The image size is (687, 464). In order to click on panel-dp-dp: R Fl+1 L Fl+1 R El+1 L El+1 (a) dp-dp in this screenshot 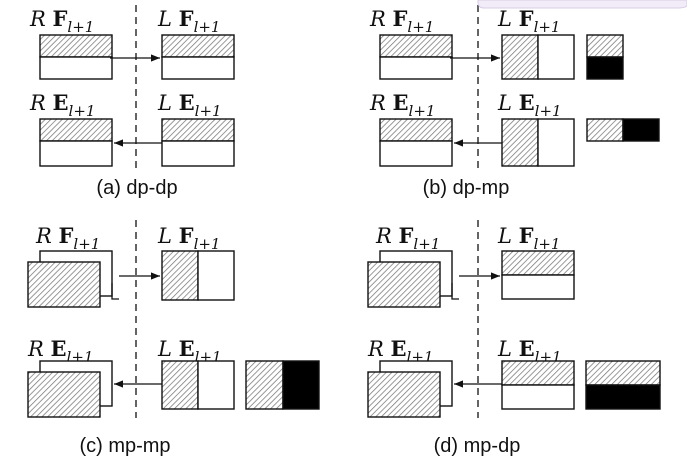, I will do `click(132, 102)`.